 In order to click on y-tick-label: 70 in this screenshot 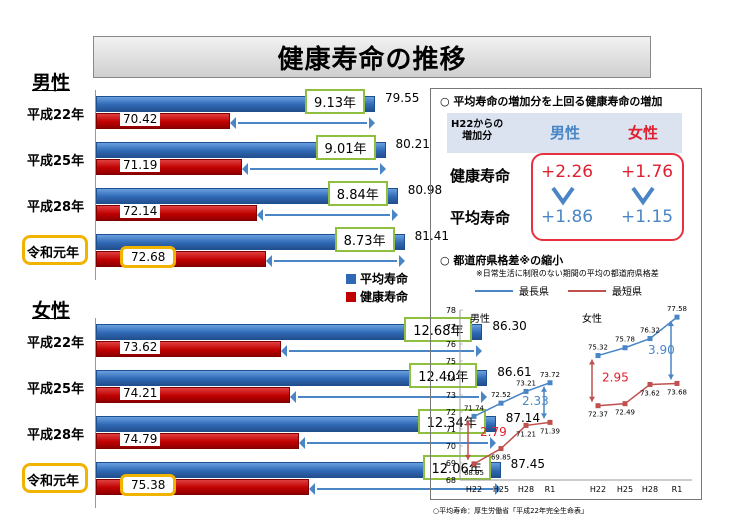, I will do `click(451, 446)`.